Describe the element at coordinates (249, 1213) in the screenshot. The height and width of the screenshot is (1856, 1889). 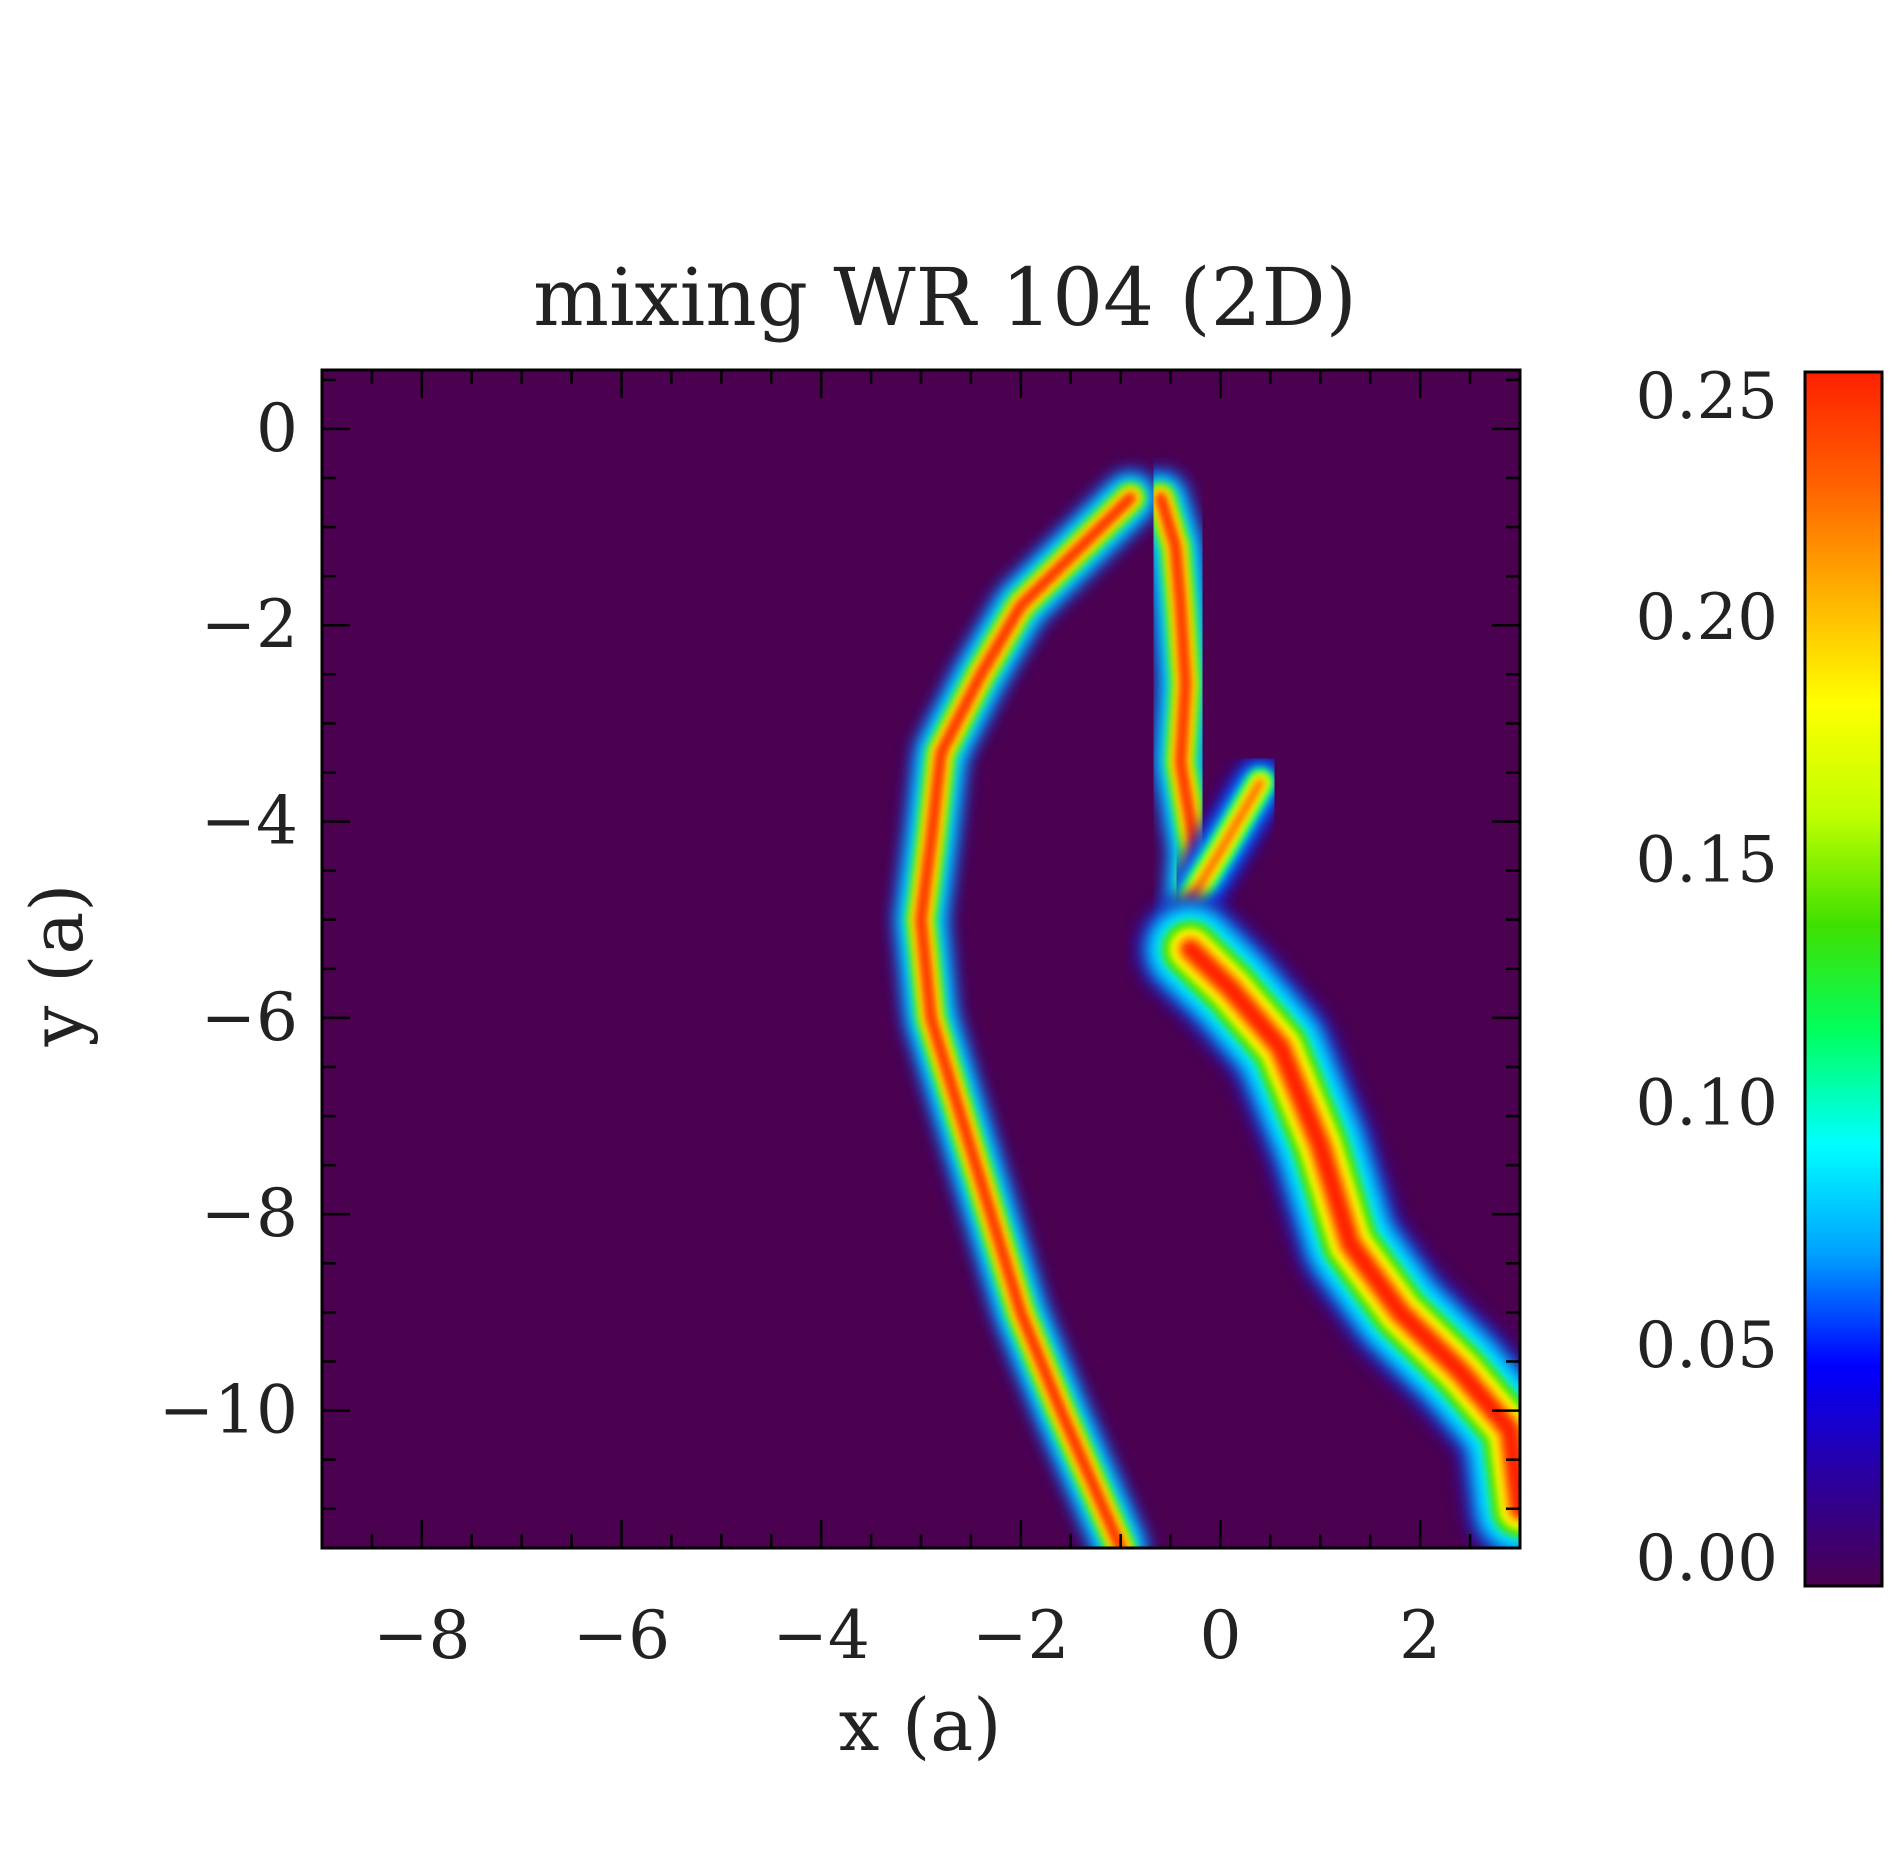
I see `y-tick-label: −8` at that location.